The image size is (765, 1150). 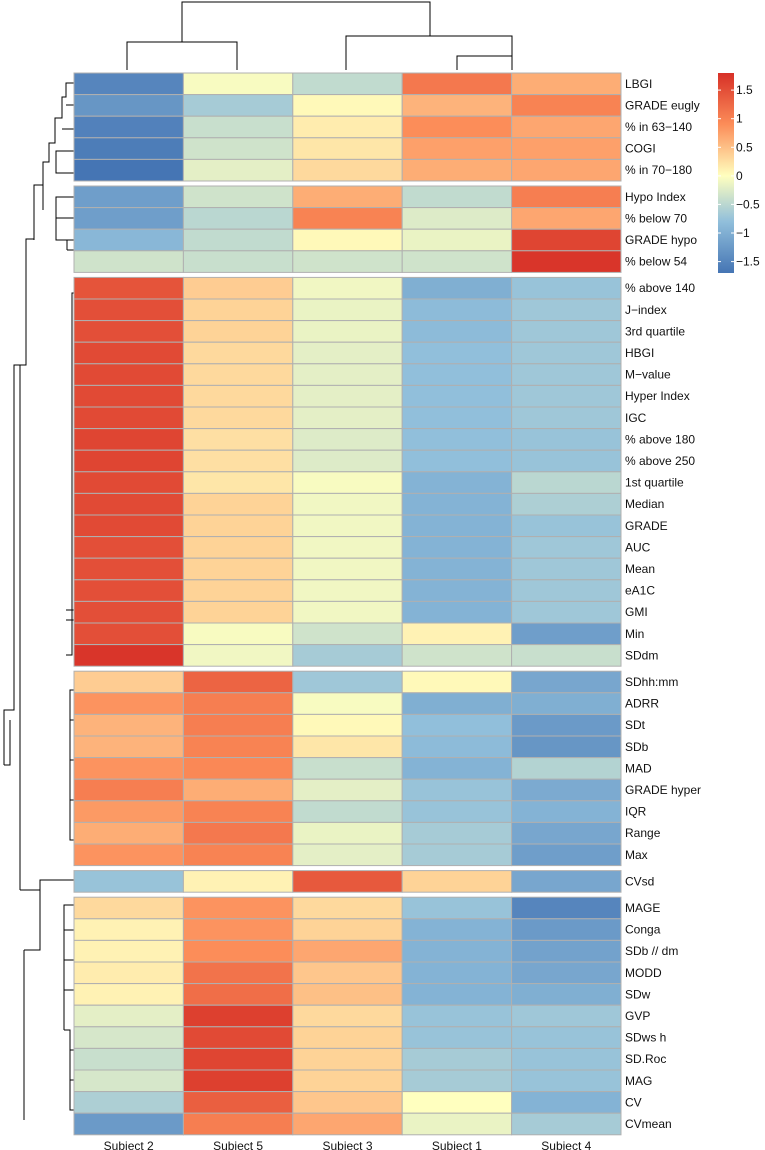 What do you see at coordinates (744, 90) in the screenshot?
I see `legend-tick-label: 1.5` at bounding box center [744, 90].